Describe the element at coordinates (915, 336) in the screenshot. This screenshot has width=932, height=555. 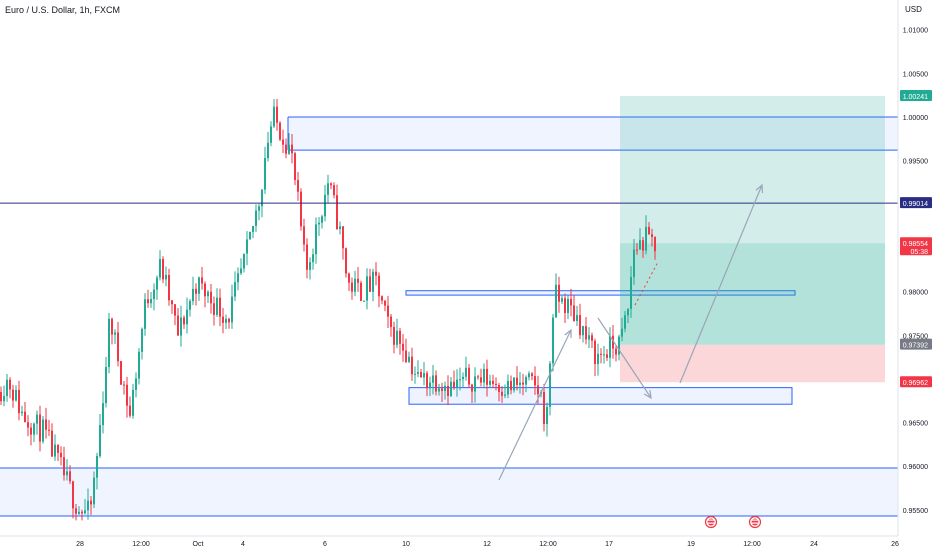
I see `price-tick-label: 0.97500` at that location.